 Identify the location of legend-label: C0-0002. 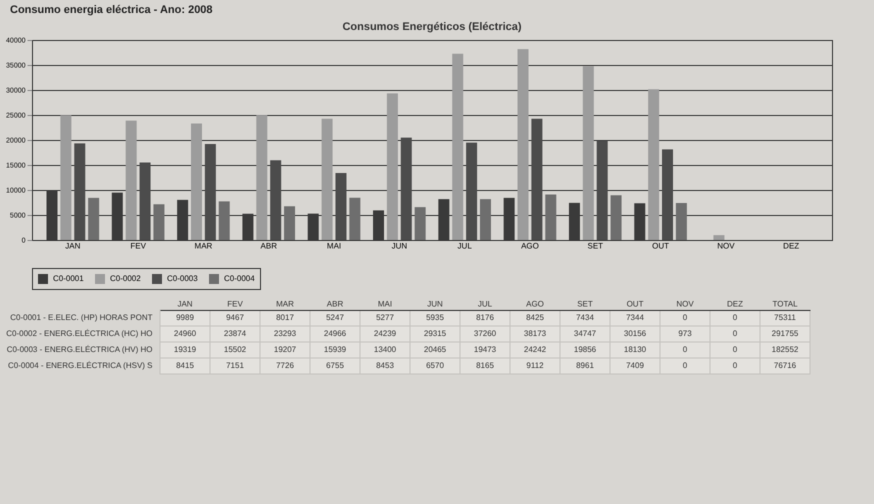
(126, 278).